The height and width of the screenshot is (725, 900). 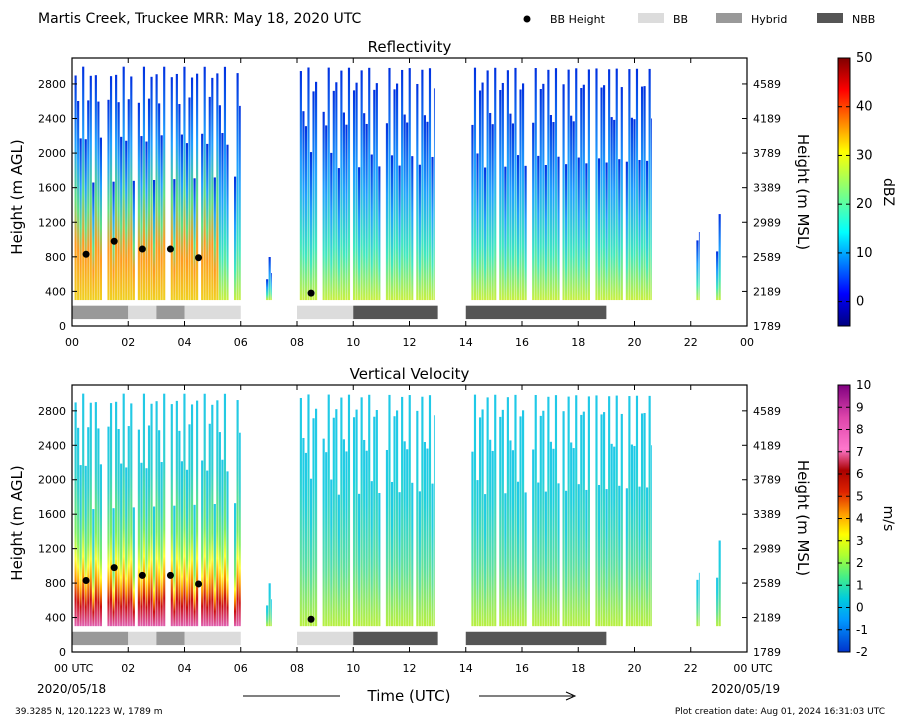 What do you see at coordinates (767, 514) in the screenshot?
I see `y-tick-label-msl: 3389` at bounding box center [767, 514].